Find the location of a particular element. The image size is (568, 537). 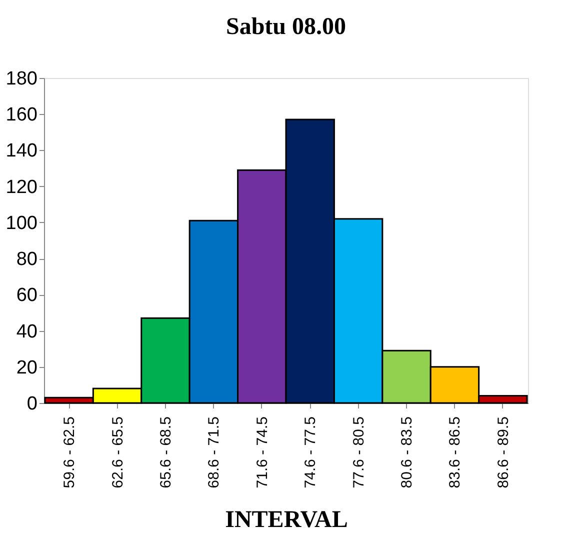

y-tick-label: 120 is located at coordinates (22, 187).